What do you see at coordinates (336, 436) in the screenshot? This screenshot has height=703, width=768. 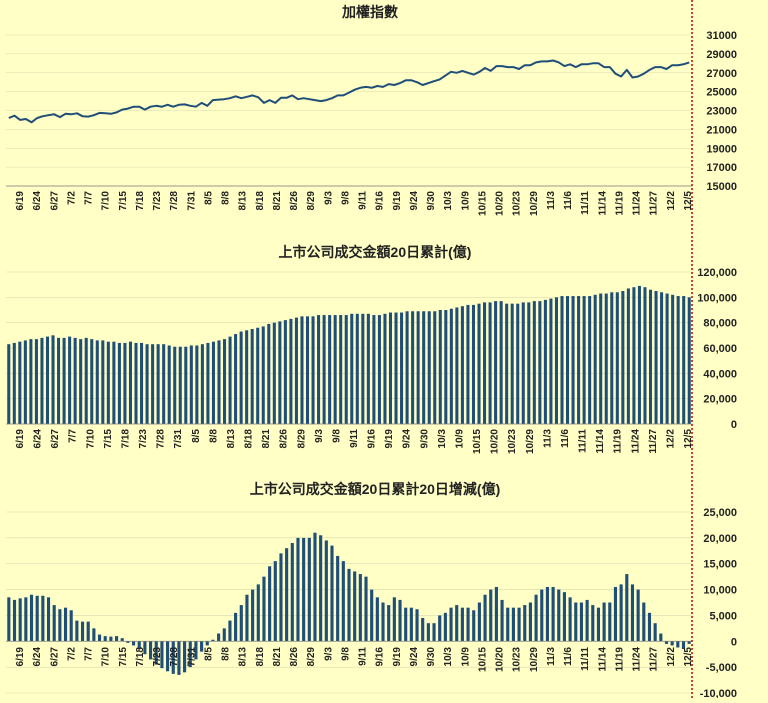 I see `vol20-x-tick-label: 9/8` at bounding box center [336, 436].